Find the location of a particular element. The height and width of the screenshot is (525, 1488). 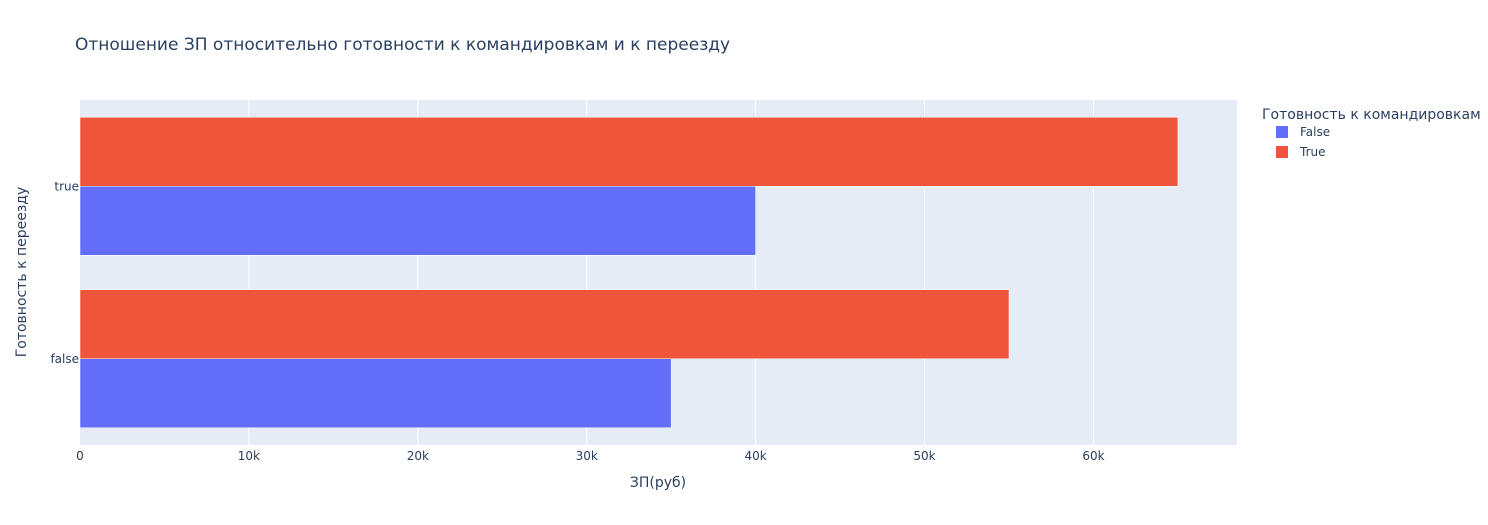

y-axis-title: Готовность к переезду is located at coordinates (22, 272).